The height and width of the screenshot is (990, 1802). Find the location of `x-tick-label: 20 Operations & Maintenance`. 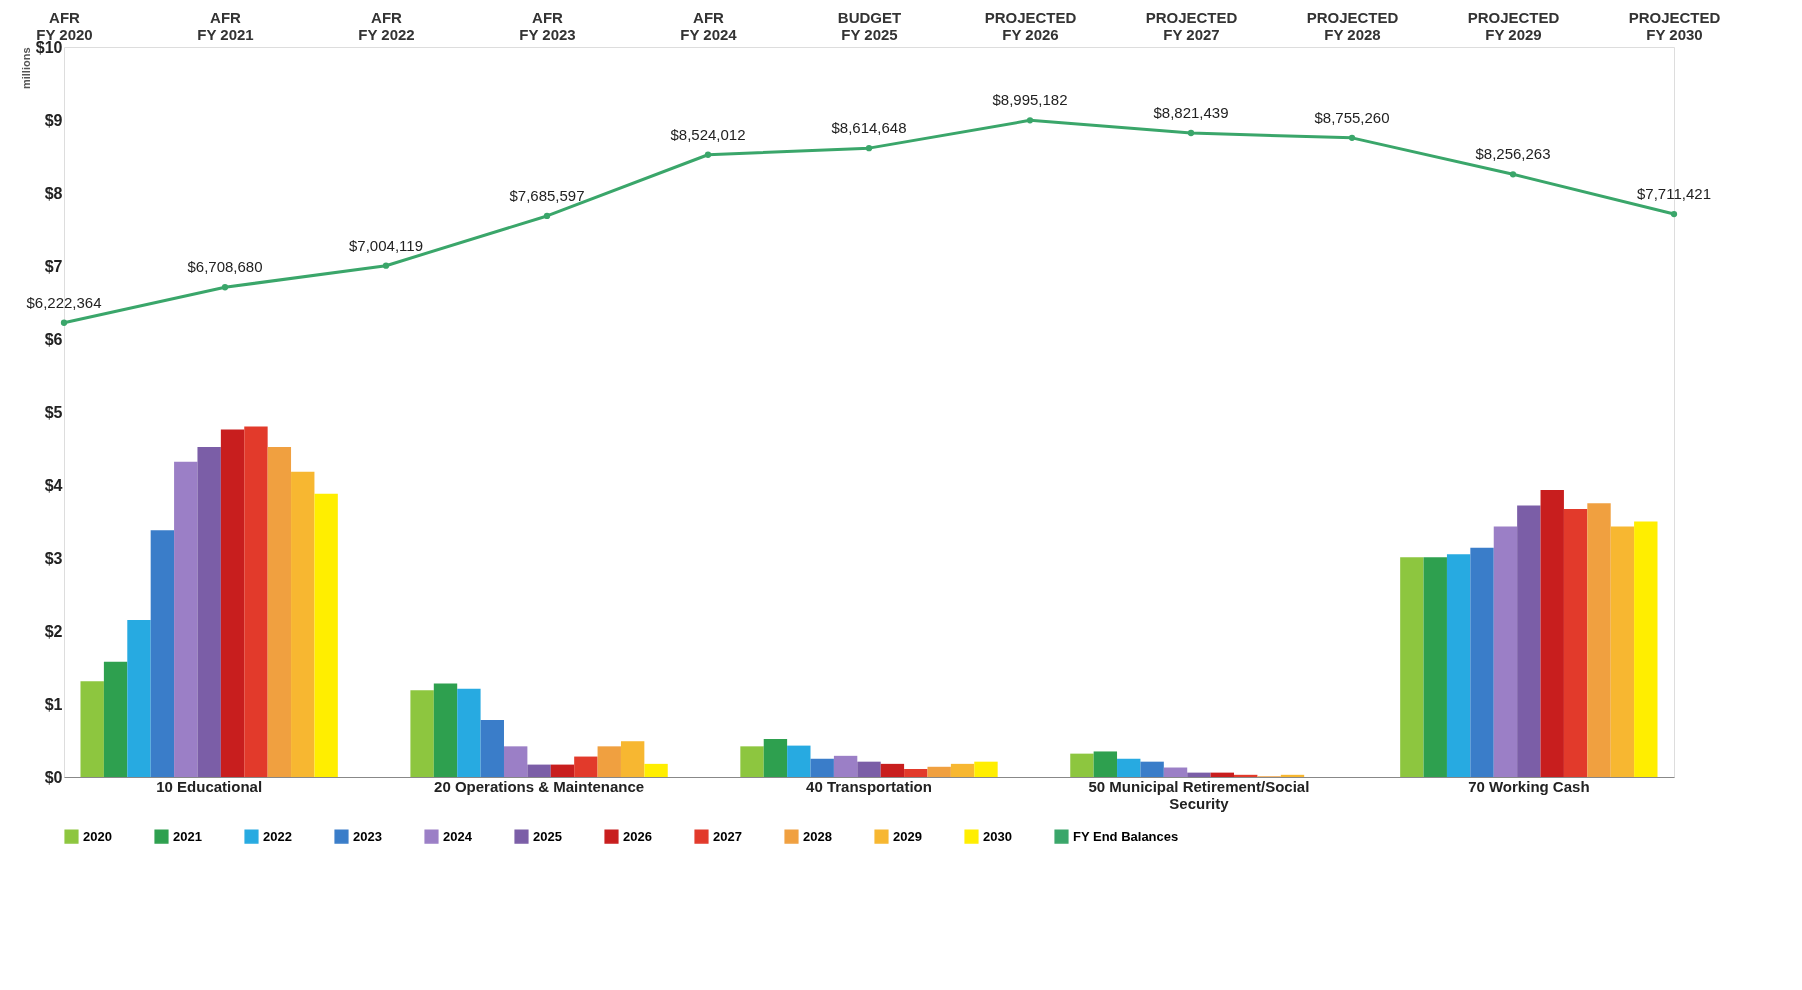

x-tick-label: 20 Operations & Maintenance is located at coordinates (539, 786).